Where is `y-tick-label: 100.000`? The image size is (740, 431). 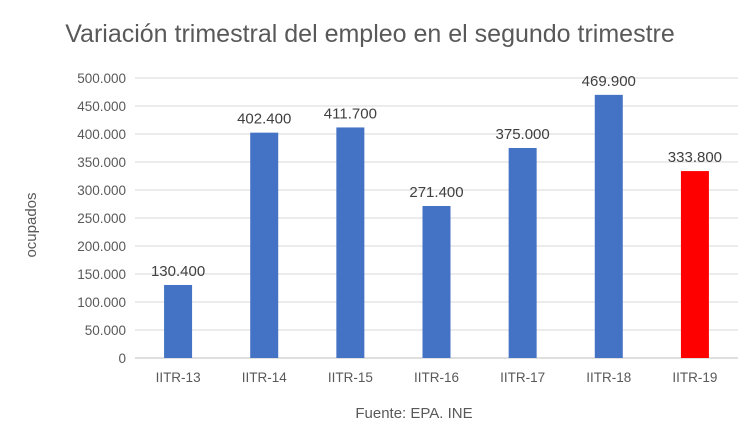
y-tick-label: 100.000 is located at coordinates (101, 302).